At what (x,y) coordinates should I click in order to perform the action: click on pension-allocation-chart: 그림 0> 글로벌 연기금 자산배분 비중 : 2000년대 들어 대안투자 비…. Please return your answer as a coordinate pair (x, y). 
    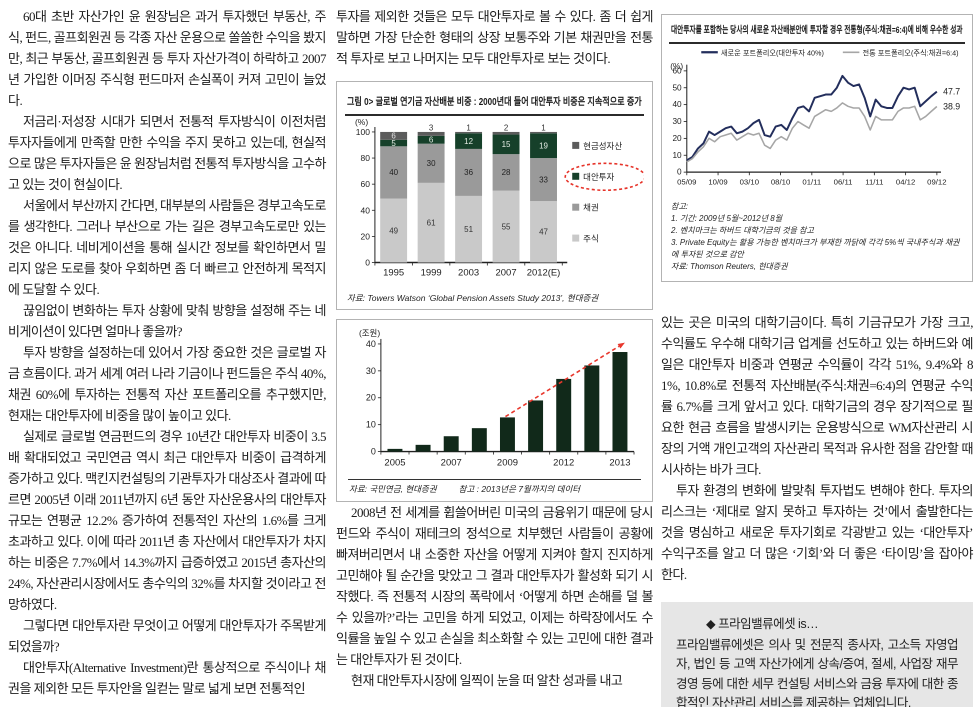
    Looking at the image, I should click on (494, 196).